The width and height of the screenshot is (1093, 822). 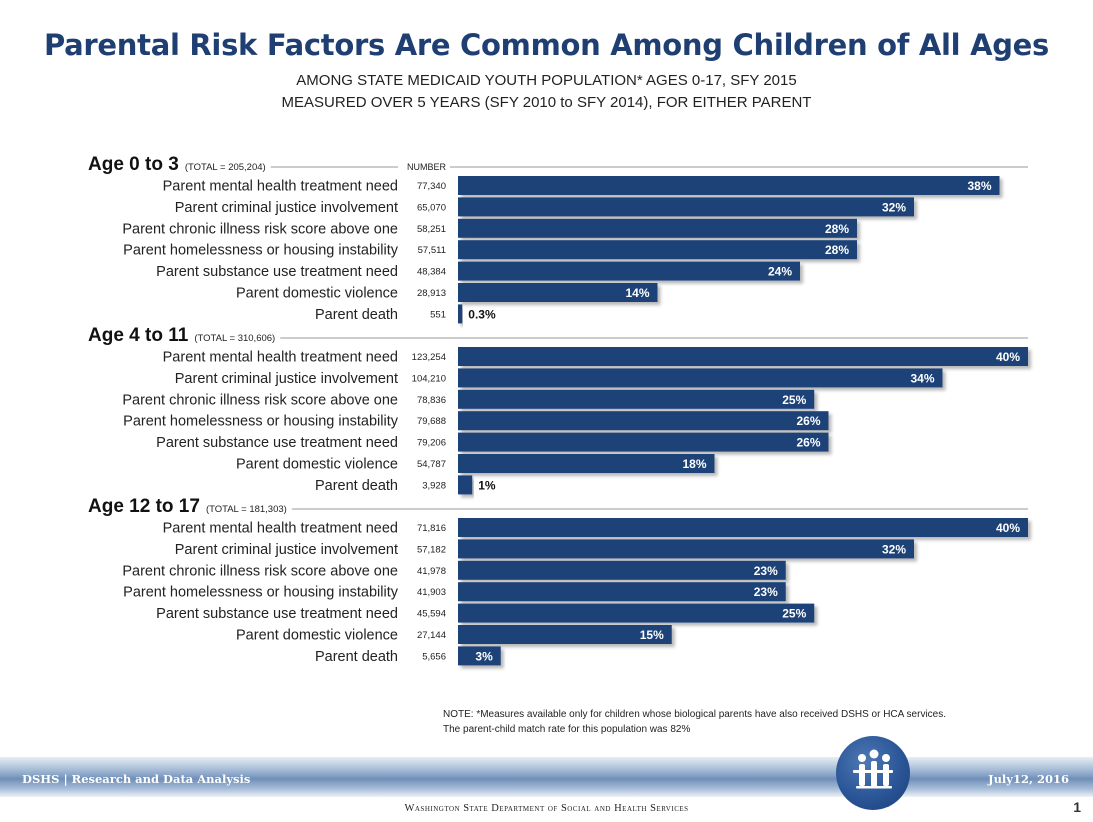 I want to click on percent-label: 3%, so click(x=484, y=656).